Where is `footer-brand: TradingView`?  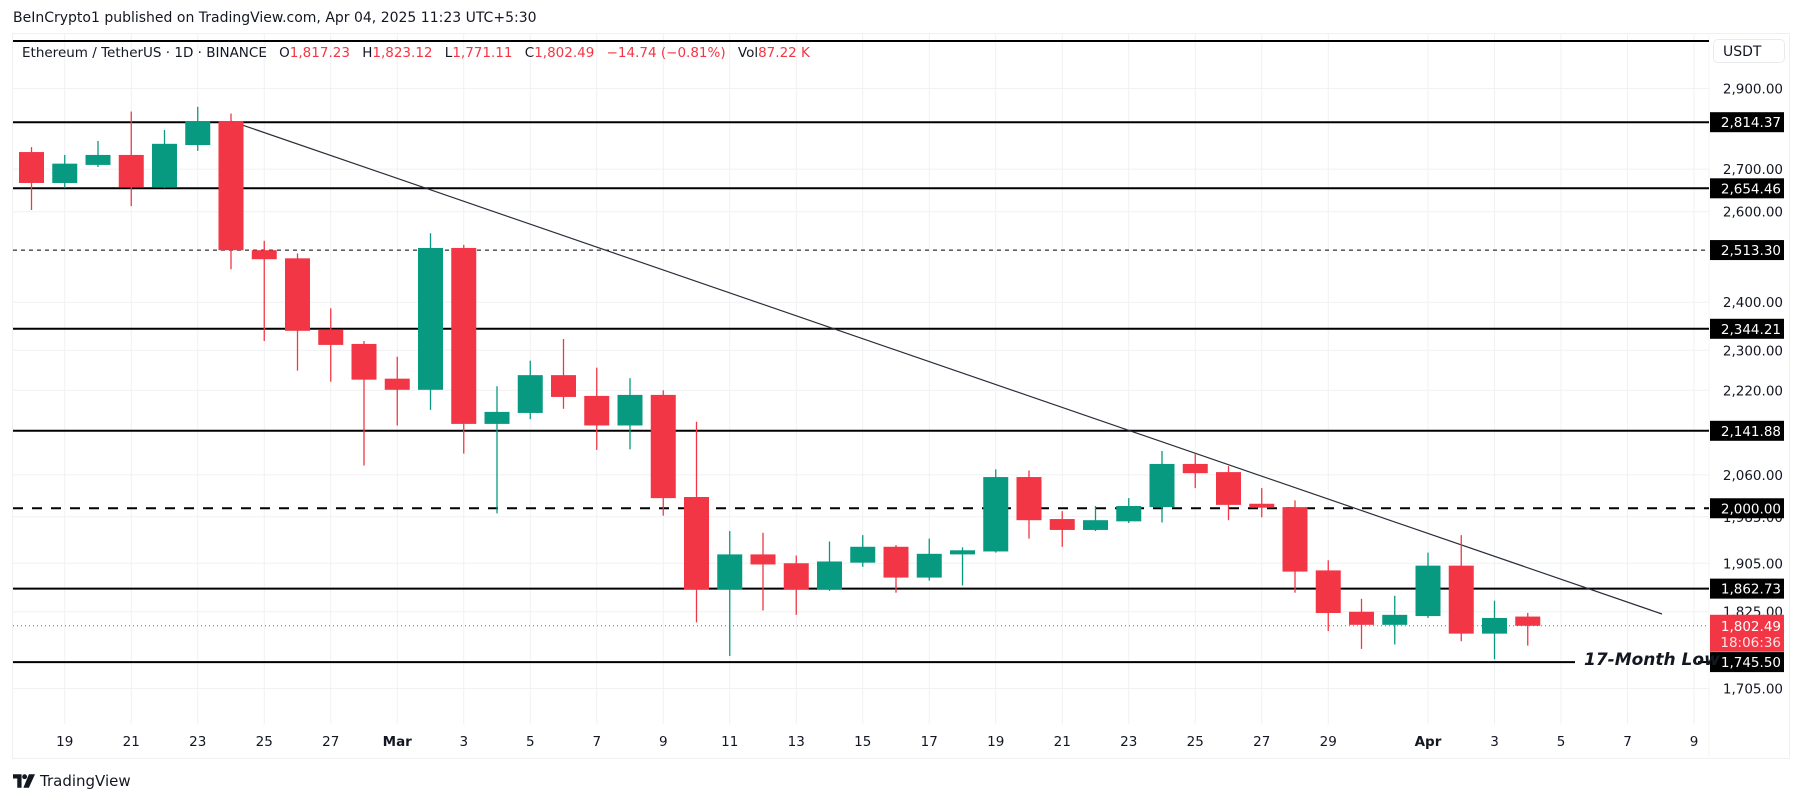
footer-brand: TradingView is located at coordinates (72, 781).